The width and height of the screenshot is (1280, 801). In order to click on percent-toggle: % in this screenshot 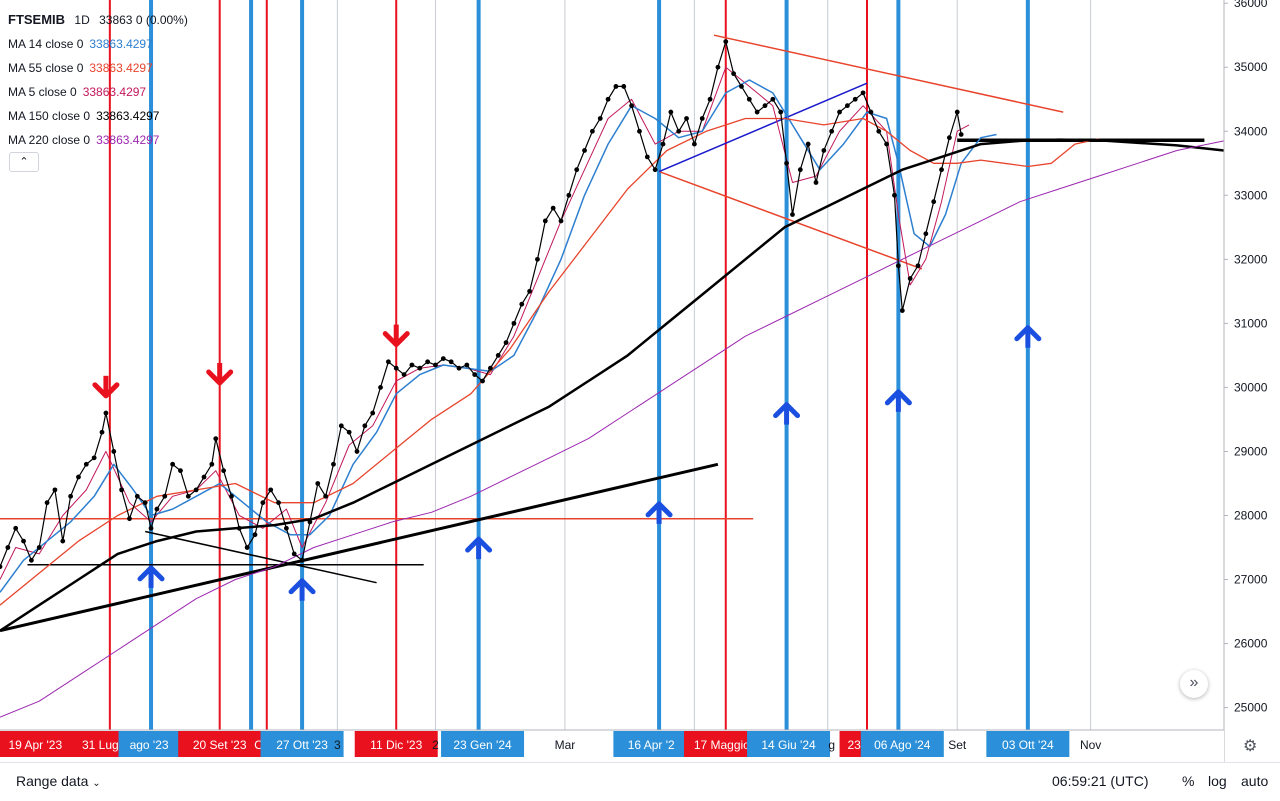, I will do `click(1188, 781)`.